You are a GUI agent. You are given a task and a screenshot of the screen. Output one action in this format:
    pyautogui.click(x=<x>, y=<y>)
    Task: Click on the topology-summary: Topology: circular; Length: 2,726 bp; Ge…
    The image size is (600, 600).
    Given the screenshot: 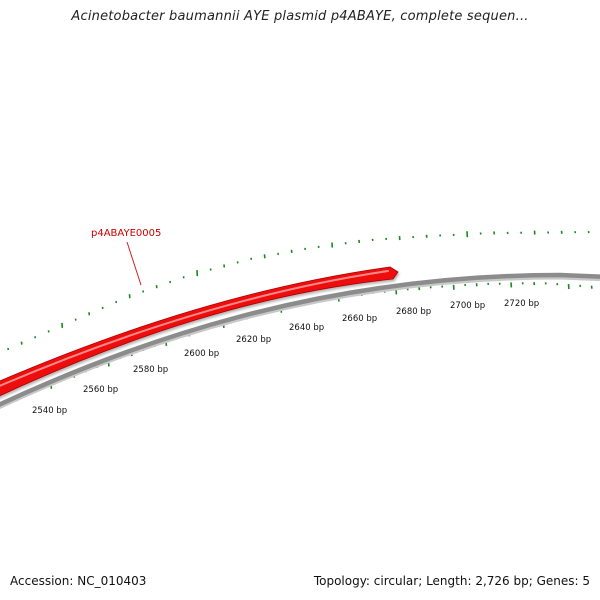 What is the action you would take?
    pyautogui.click(x=451, y=581)
    